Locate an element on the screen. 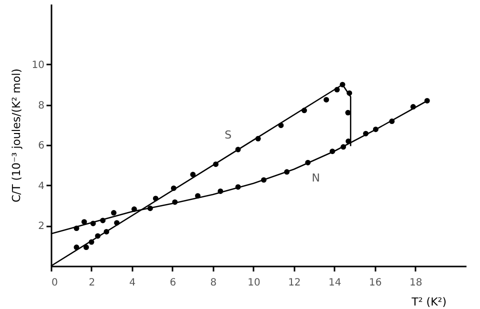 Image resolution: width=480 pixels, height=309 pixels. x-tick-label: 2 is located at coordinates (92, 283).